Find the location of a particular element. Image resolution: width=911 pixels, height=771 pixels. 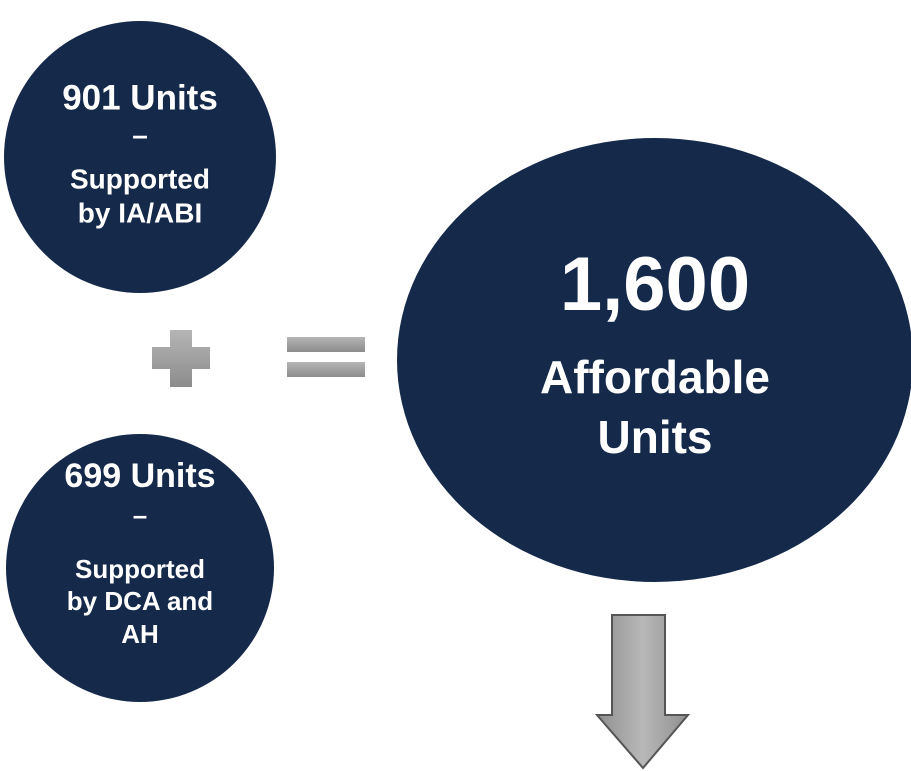

total-line: Affordable is located at coordinates (655, 377).